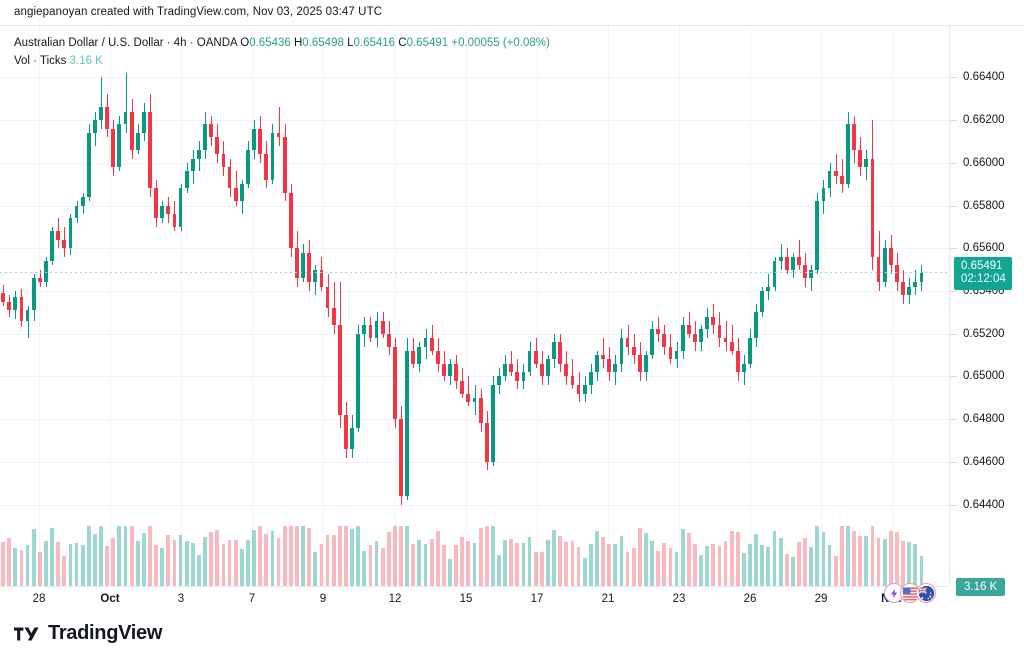 The height and width of the screenshot is (665, 1024). Describe the element at coordinates (86, 61) in the screenshot. I see `legend-volume-value: 3.16 K` at that location.